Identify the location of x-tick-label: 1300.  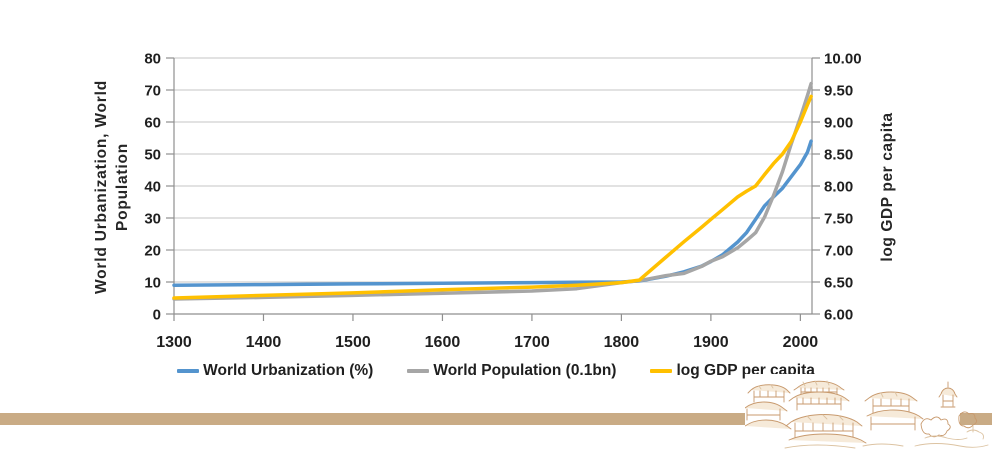
(174, 342).